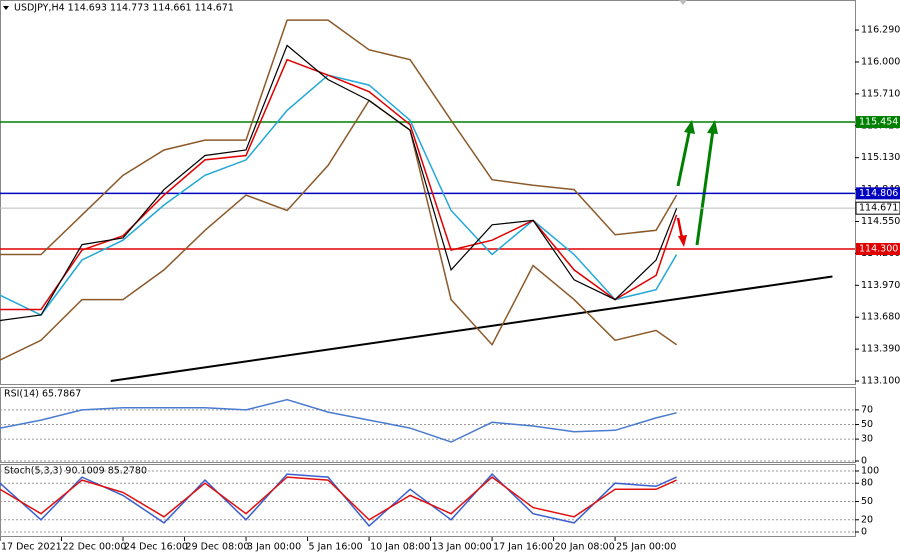 Image resolution: width=900 pixels, height=556 pixels. I want to click on y-tick-label: 113.390, so click(880, 349).